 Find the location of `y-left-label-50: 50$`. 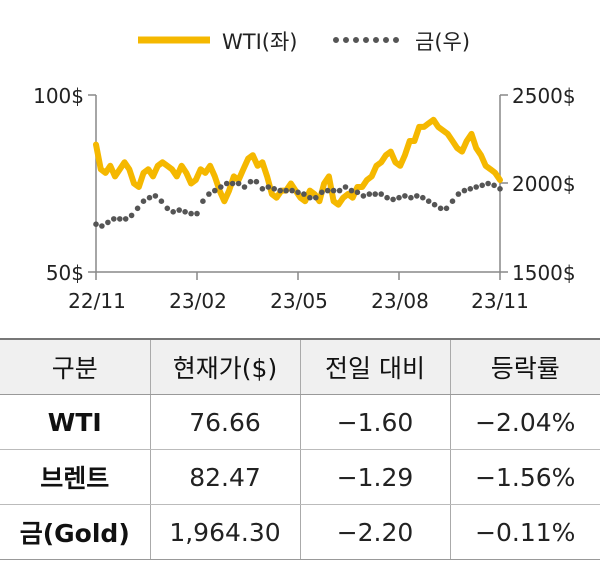

y-left-label-50: 50$ is located at coordinates (65, 273).